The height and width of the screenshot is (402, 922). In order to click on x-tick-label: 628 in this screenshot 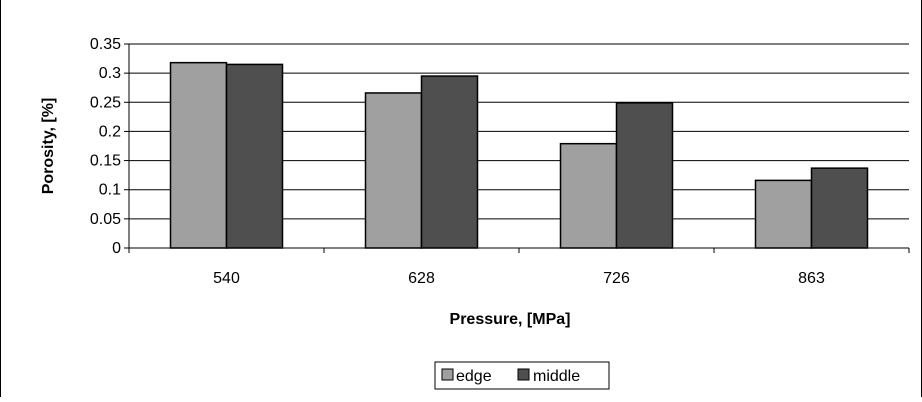, I will do `click(421, 278)`.